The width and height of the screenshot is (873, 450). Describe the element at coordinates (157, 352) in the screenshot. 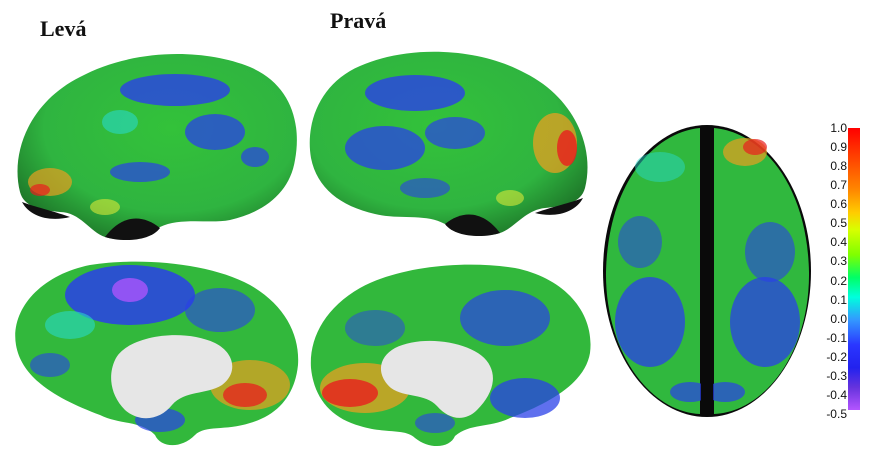

I see `left-medial-brain-view` at that location.